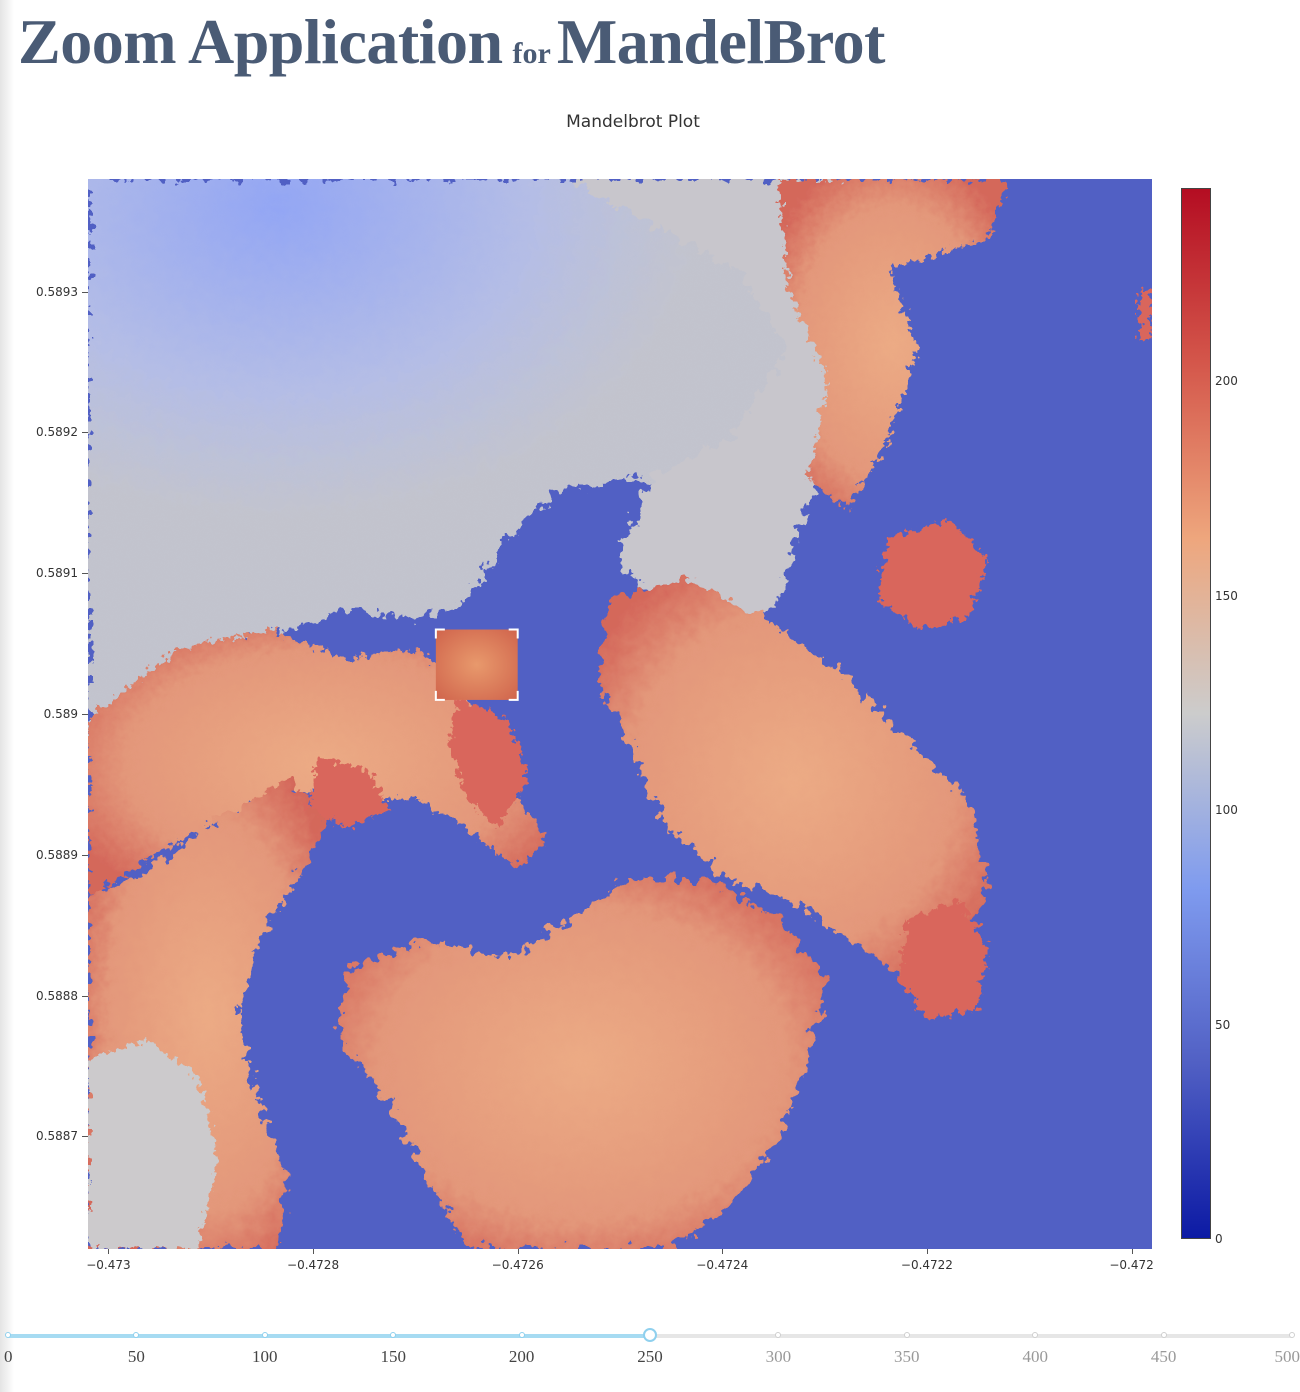 The image size is (1300, 1392). Describe the element at coordinates (1145, 314) in the screenshot. I see `region-spur-top-right-edge` at that location.